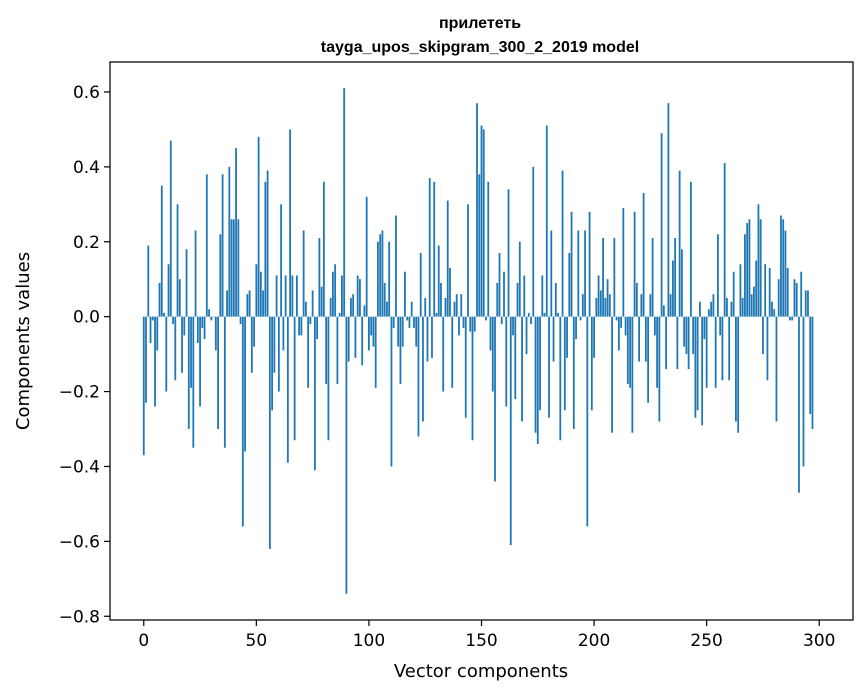 This screenshot has height=696, width=867. I want to click on x-tick-label: 50, so click(257, 641).